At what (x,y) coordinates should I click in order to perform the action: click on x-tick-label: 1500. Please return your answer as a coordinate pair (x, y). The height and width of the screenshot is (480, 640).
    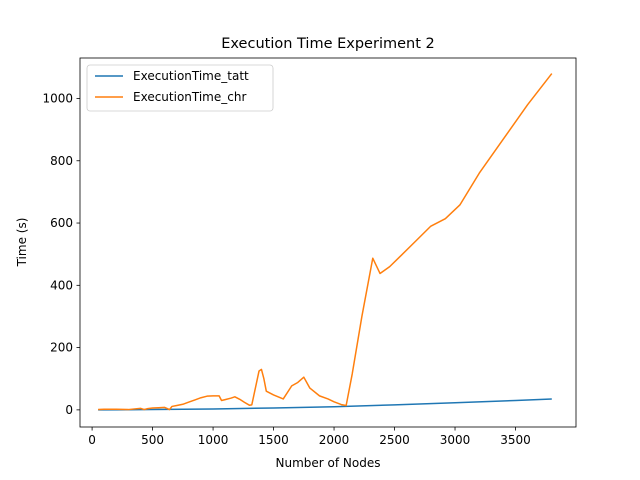
    Looking at the image, I should click on (273, 440).